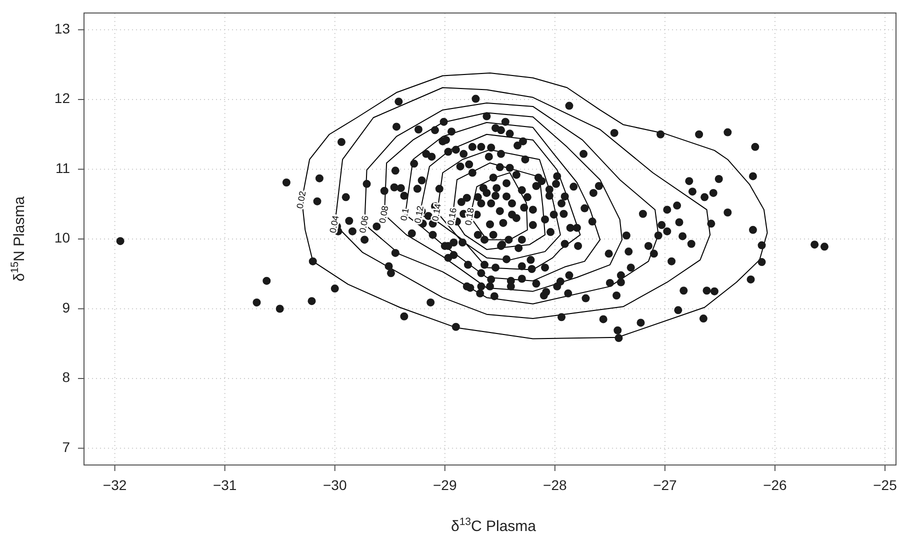  I want to click on x-tick-label: −32, so click(114, 485).